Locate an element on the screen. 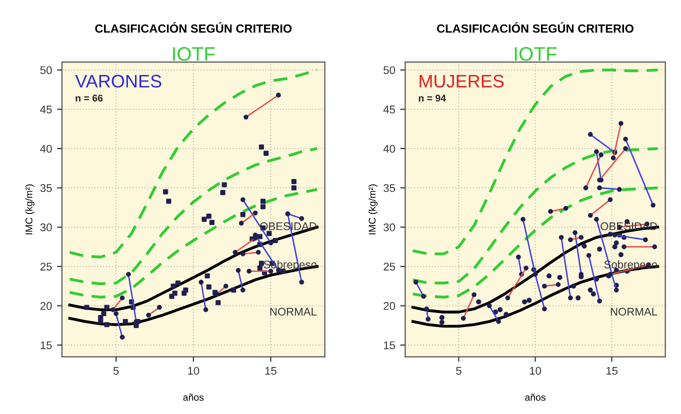 The image size is (681, 414). annotation: VARONES is located at coordinates (118, 81).